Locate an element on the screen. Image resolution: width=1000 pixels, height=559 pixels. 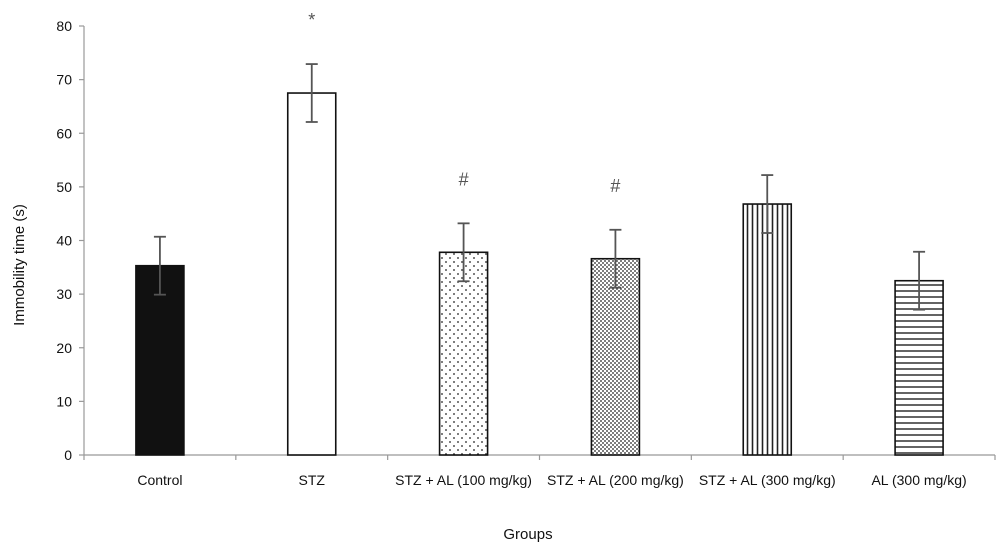
y-tick-label: 70 is located at coordinates (64, 80).